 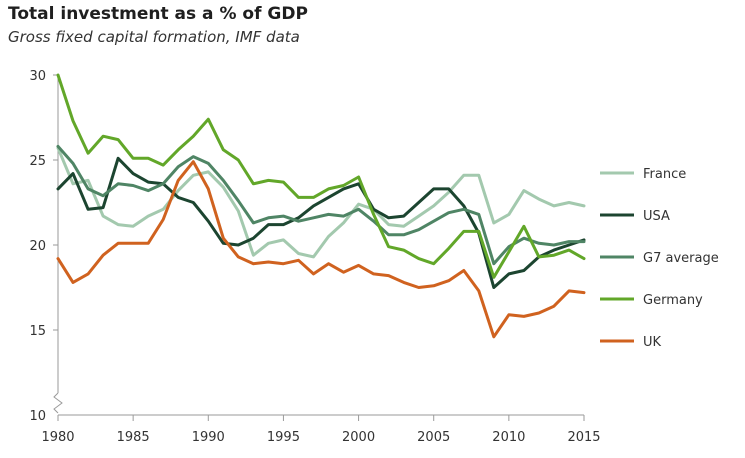 What do you see at coordinates (37, 161) in the screenshot?
I see `y-tick-label: 25` at bounding box center [37, 161].